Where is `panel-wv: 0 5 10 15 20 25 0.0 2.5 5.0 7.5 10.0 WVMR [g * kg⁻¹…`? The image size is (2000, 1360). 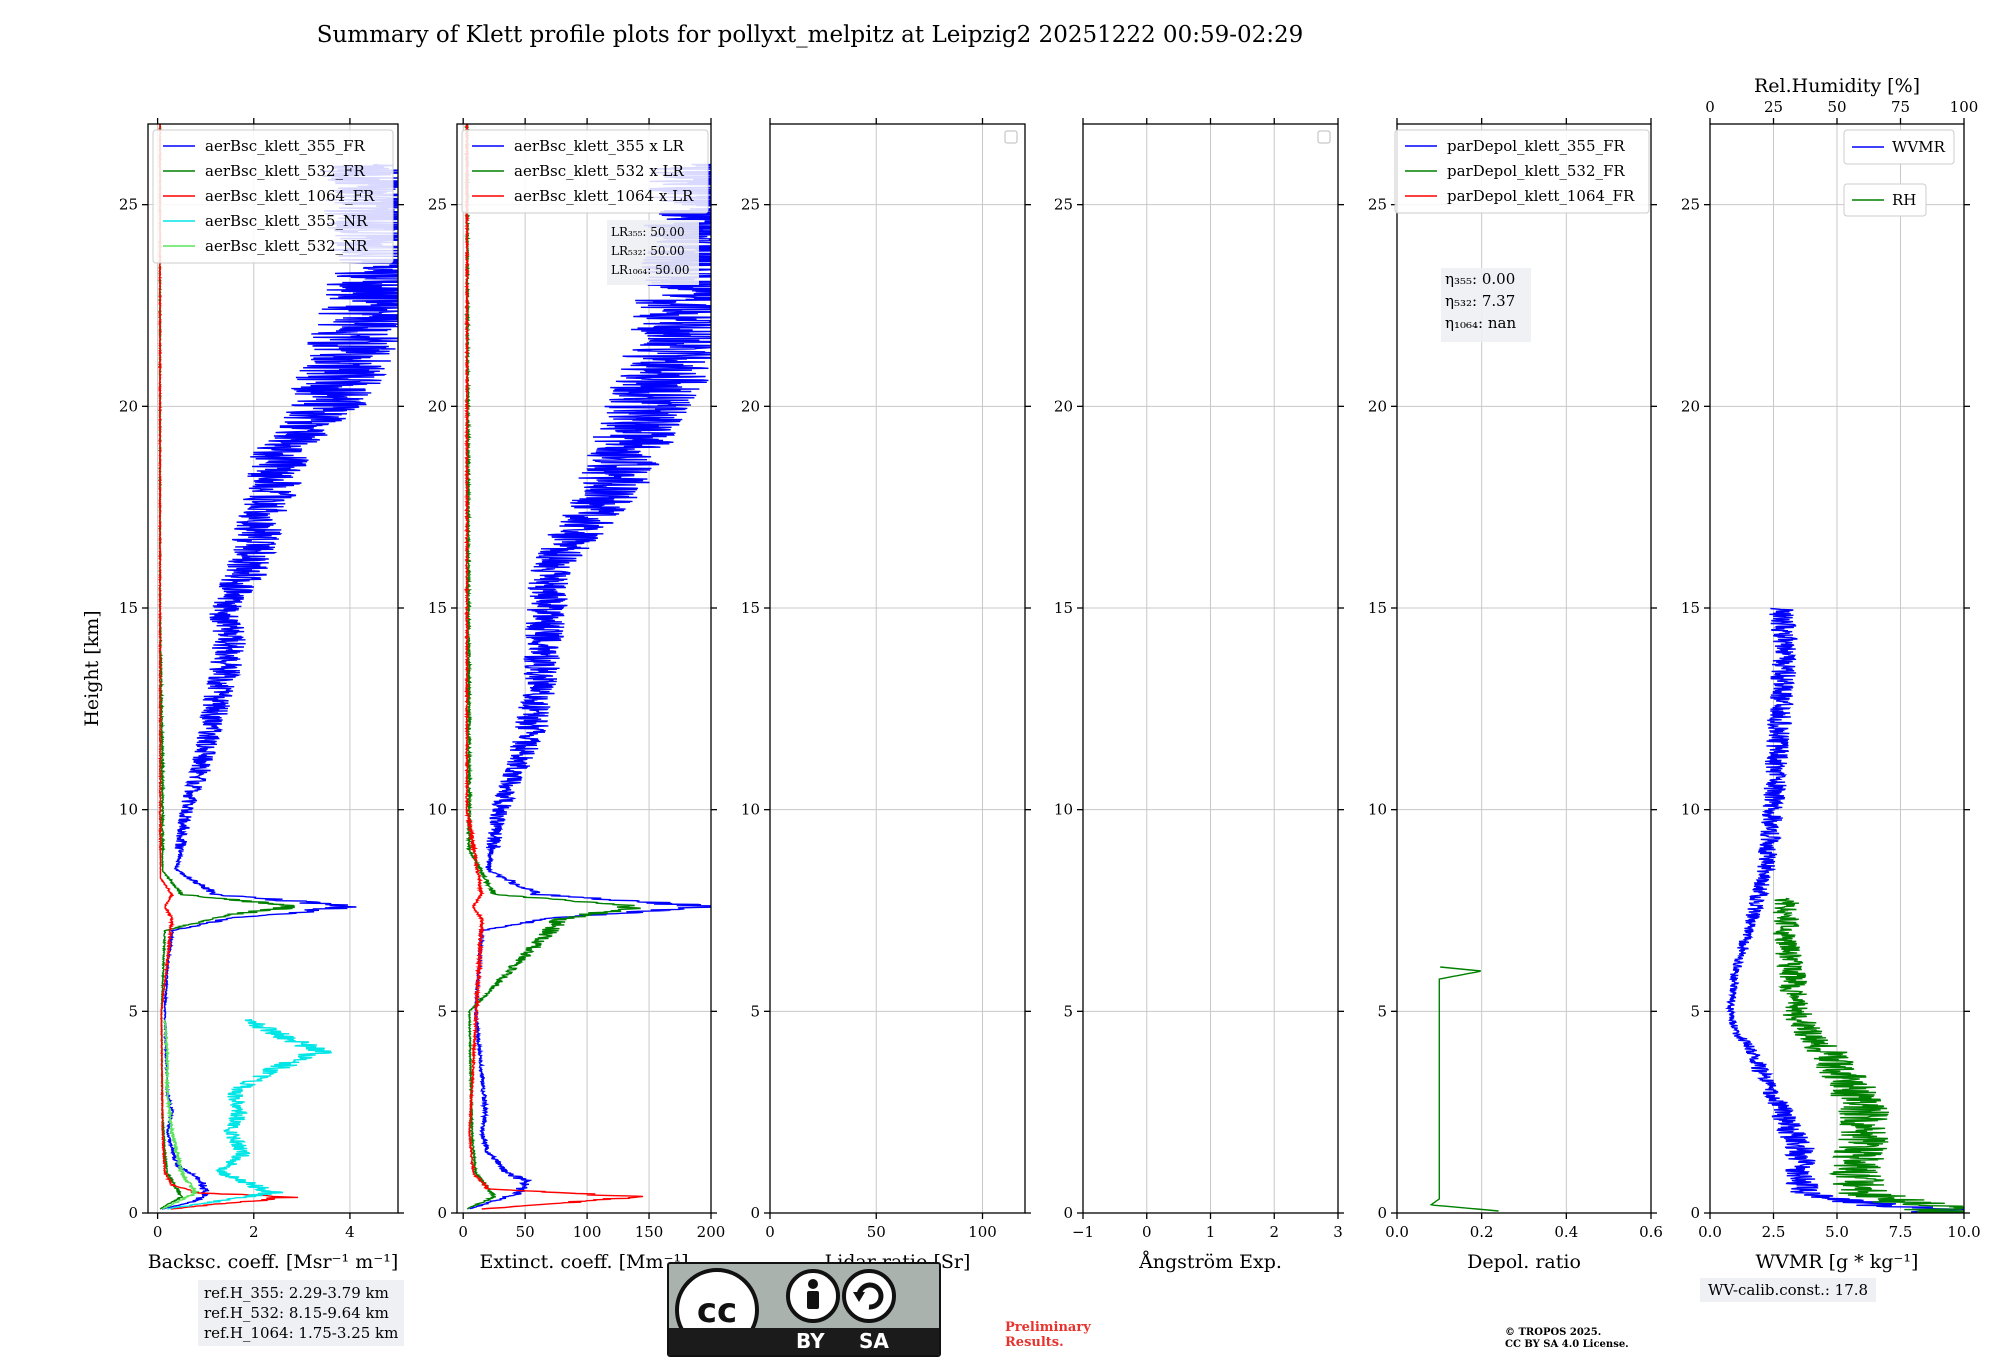
panel-wv: 0 5 10 15 20 25 0.0 2.5 5.0 7.5 10.0 WVMR [g * kg⁻¹… is located at coordinates (1831, 674).